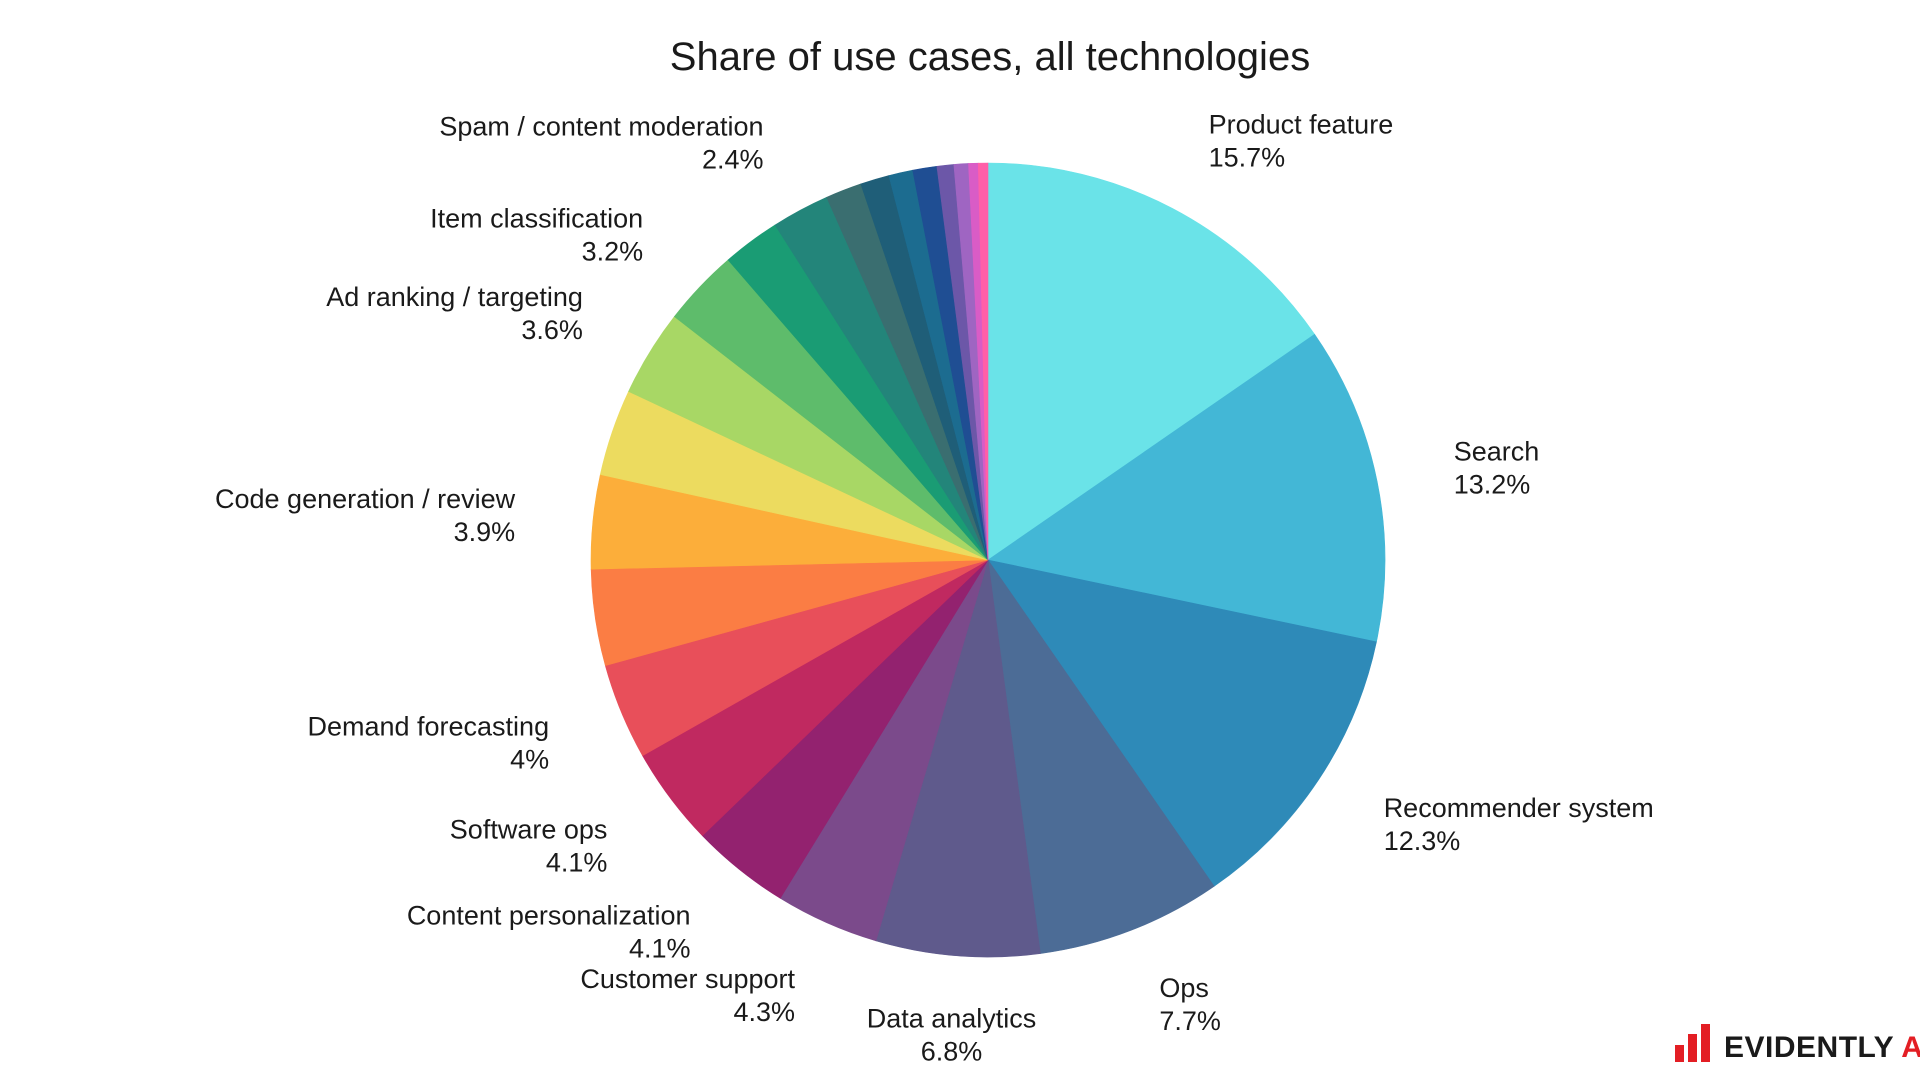  What do you see at coordinates (1492, 484) in the screenshot?
I see `slice-label-value: 13.2%` at bounding box center [1492, 484].